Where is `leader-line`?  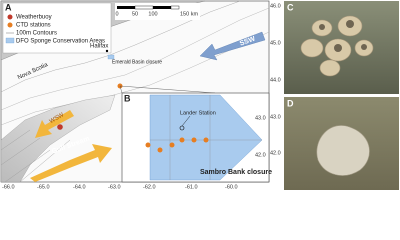 leader-line is located at coordinates (186, 121).